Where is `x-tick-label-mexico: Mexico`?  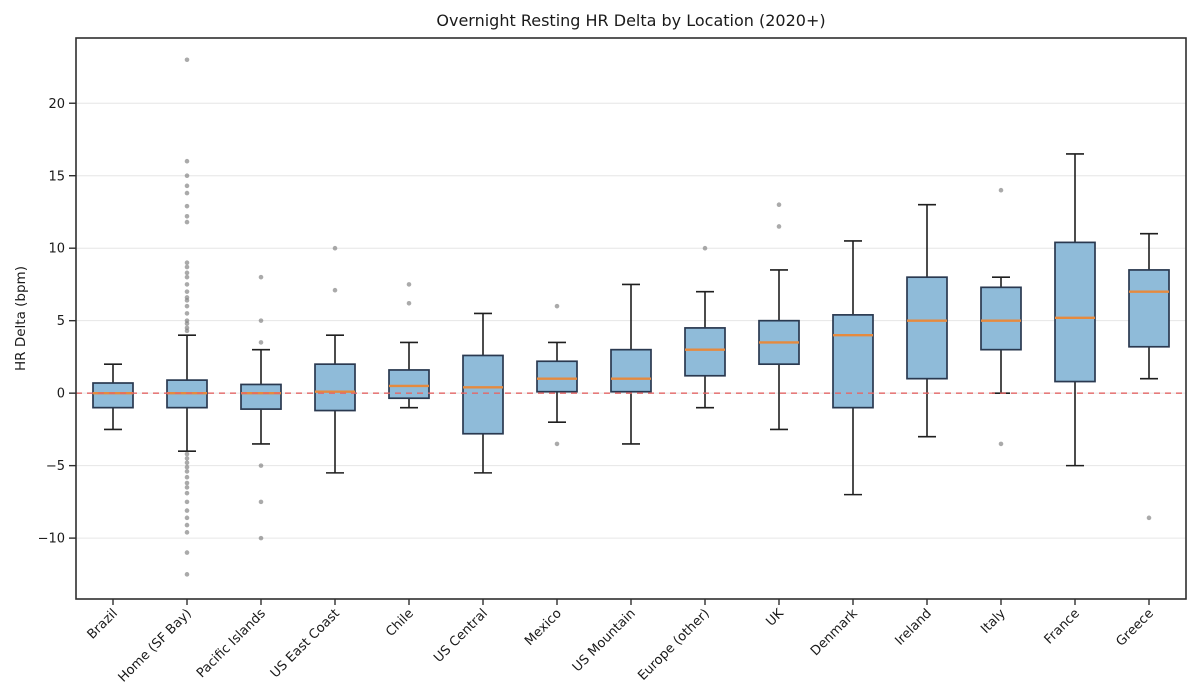
x-tick-label-mexico: Mexico is located at coordinates (543, 627).